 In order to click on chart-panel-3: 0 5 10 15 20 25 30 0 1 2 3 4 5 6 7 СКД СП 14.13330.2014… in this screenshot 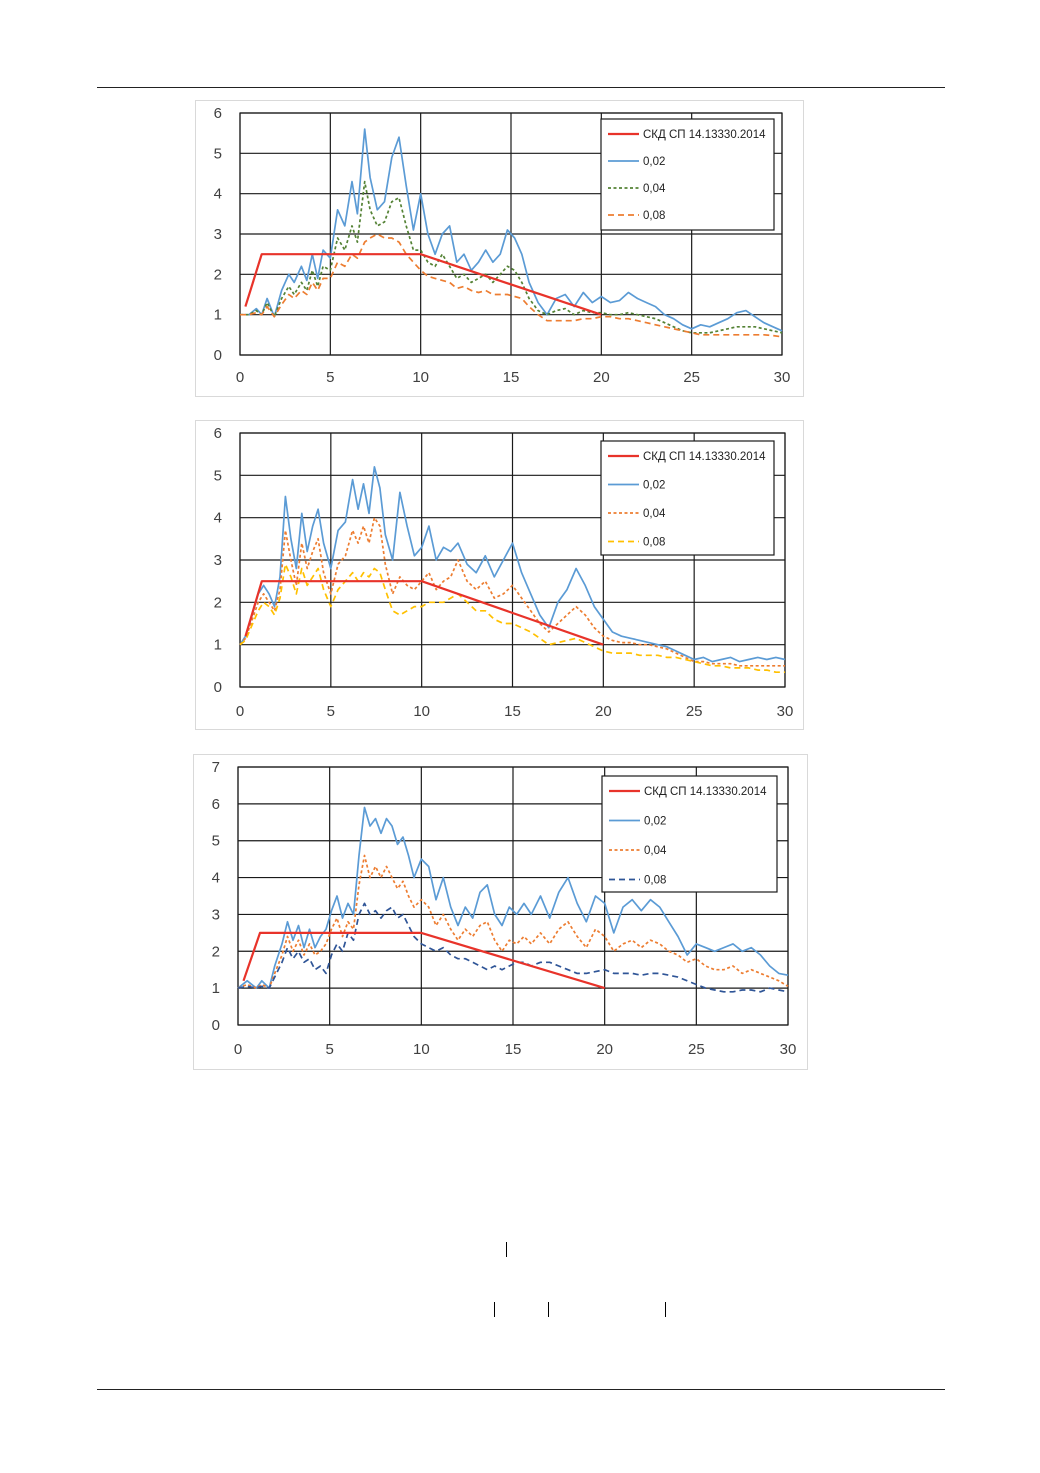, I will do `click(500, 912)`.